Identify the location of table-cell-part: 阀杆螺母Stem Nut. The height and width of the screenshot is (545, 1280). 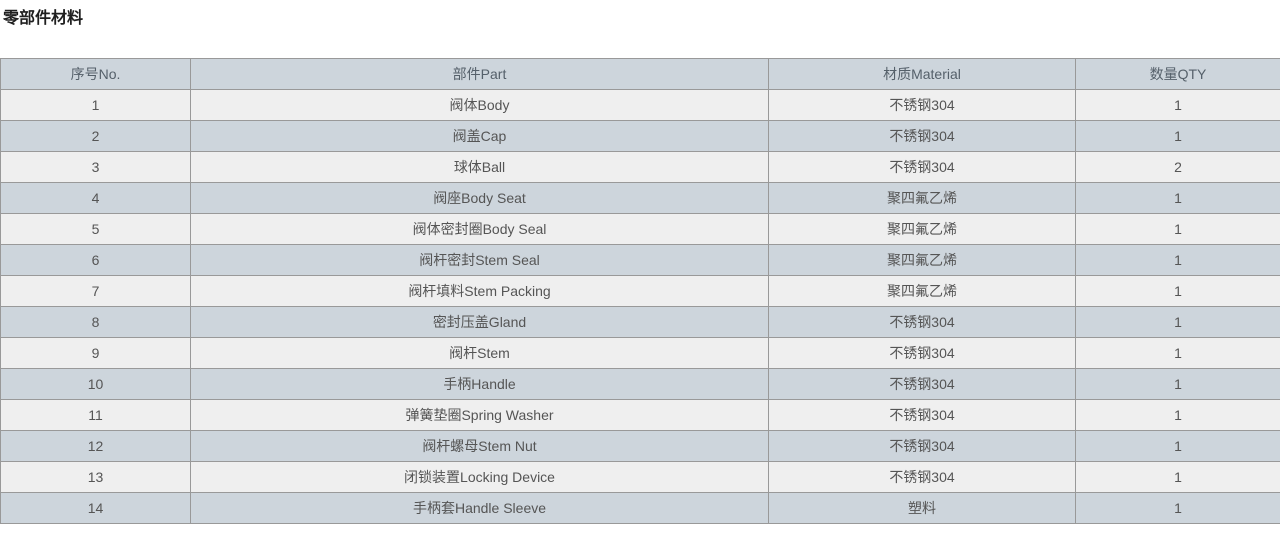
(480, 446).